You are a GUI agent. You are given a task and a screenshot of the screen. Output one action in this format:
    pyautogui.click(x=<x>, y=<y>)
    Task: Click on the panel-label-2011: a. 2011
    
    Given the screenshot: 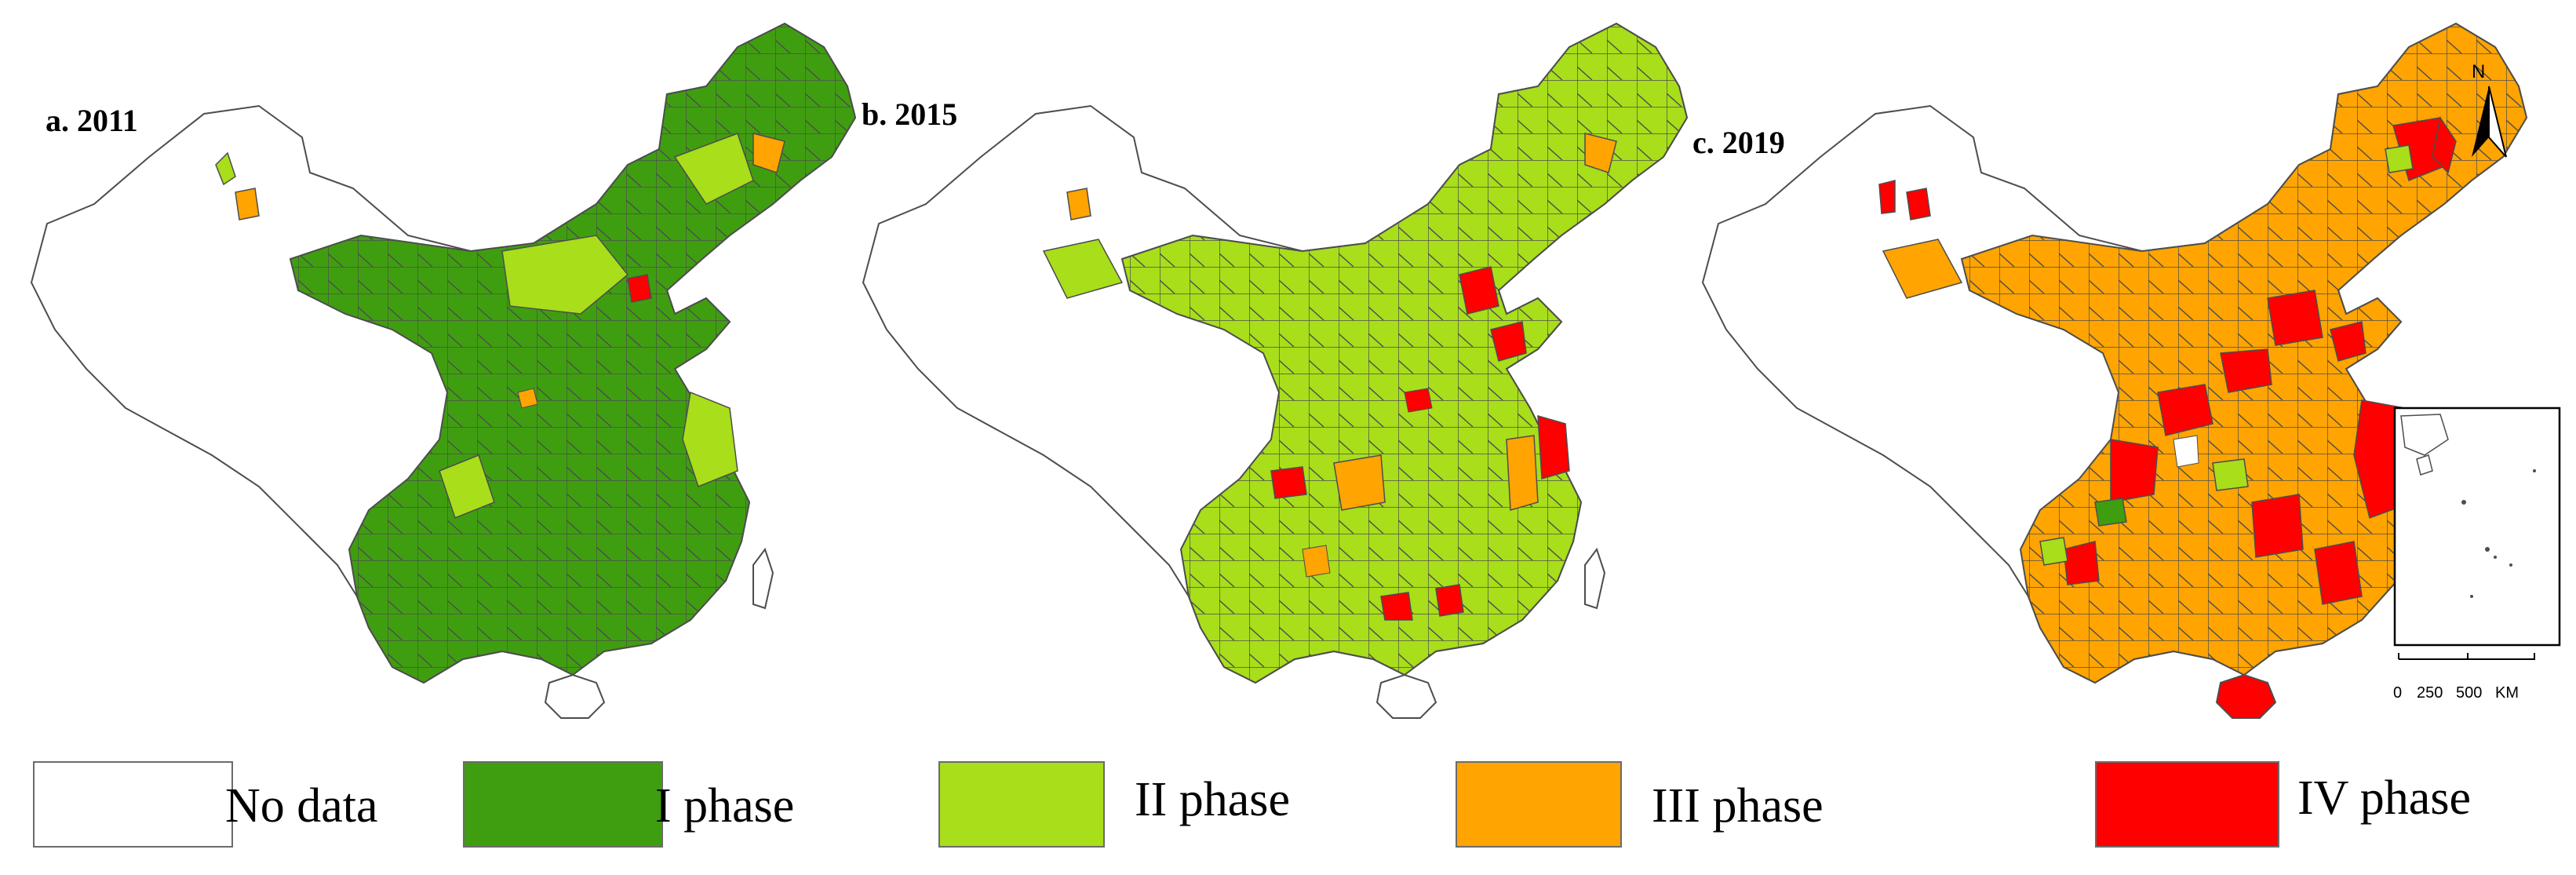 What is the action you would take?
    pyautogui.click(x=92, y=121)
    